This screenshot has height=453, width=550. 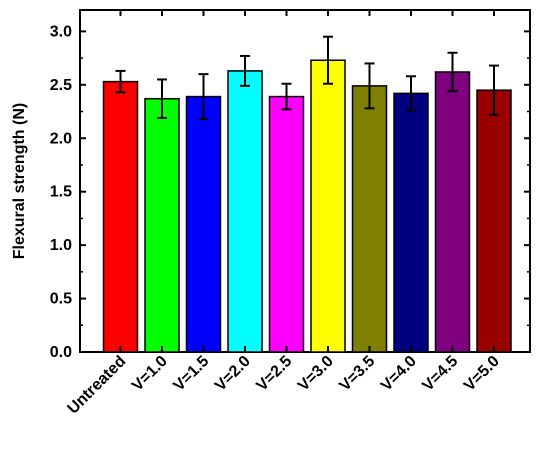 I want to click on y-tick-label: 3.0, so click(x=61, y=31).